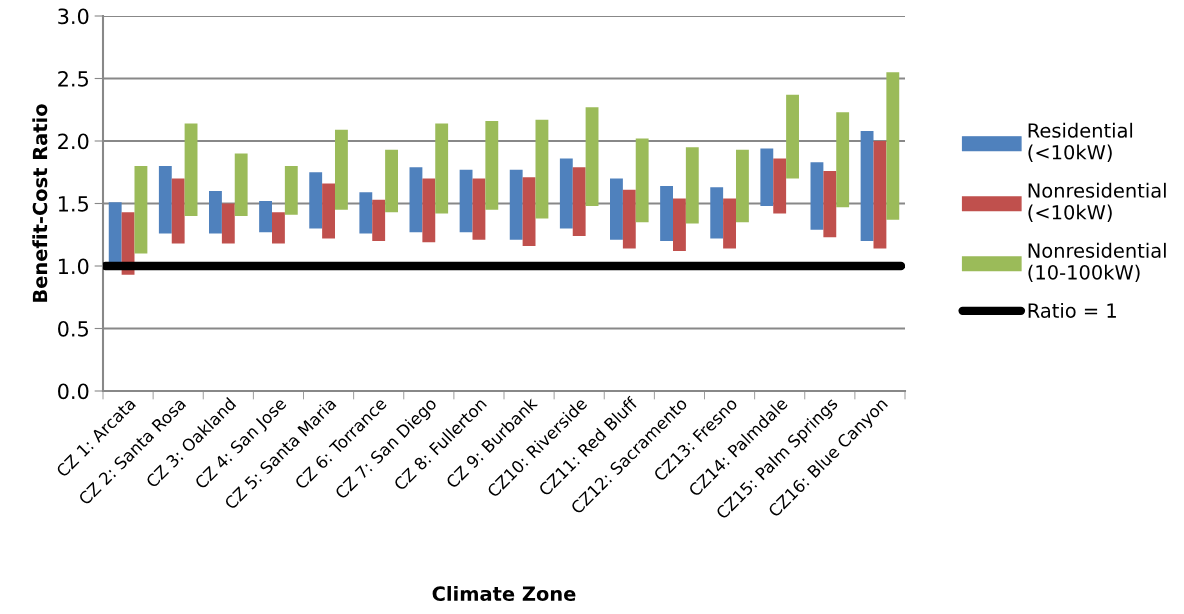 The width and height of the screenshot is (1184, 614). What do you see at coordinates (73, 16) in the screenshot?
I see `y-tick-label: 3.0` at bounding box center [73, 16].